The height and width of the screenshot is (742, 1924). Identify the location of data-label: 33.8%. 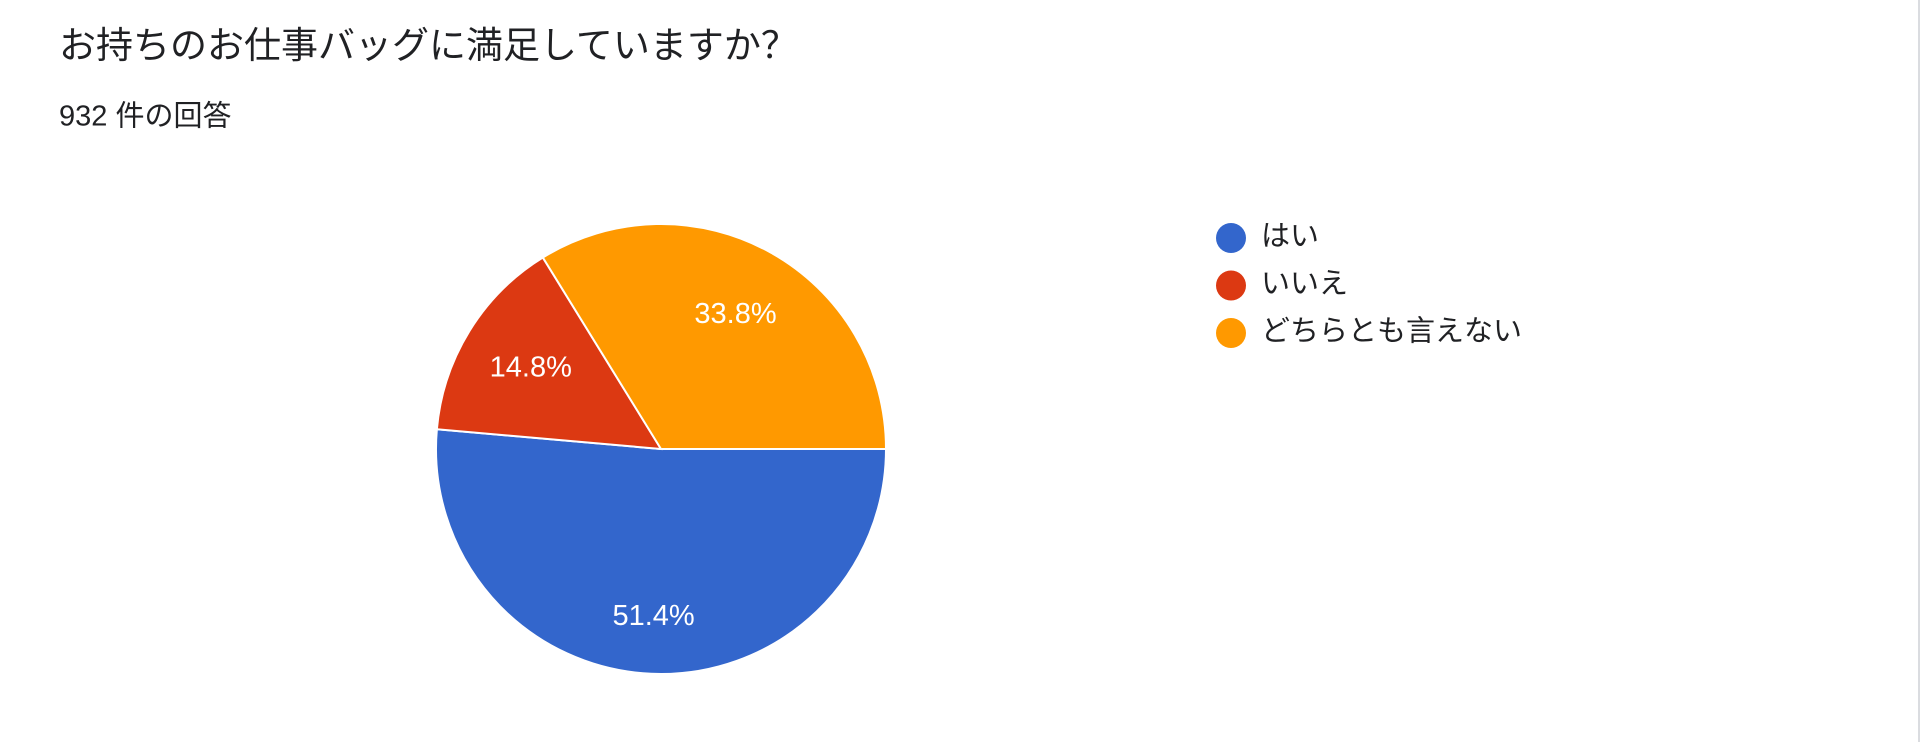
(735, 314).